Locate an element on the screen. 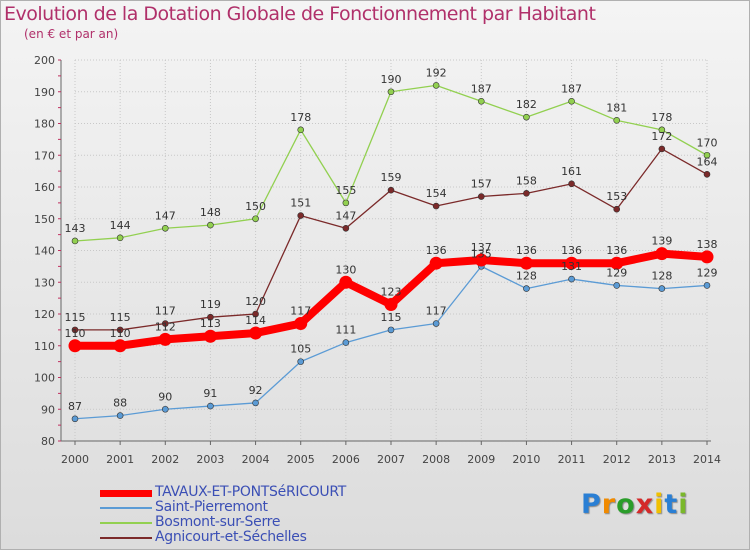 The width and height of the screenshot is (750, 550). data-label-1: 90 is located at coordinates (165, 396).